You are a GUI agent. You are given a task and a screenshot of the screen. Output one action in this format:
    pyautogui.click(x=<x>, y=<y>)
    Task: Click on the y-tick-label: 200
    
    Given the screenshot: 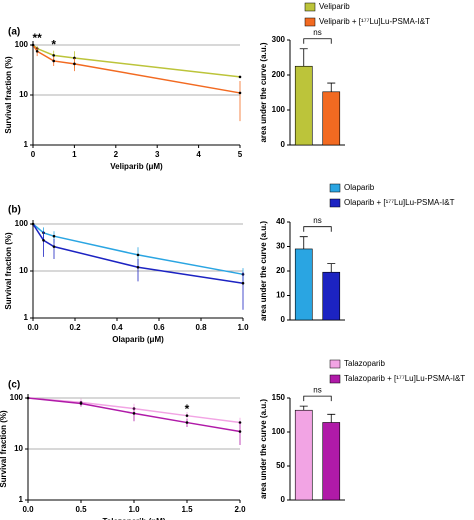 What is the action you would take?
    pyautogui.click(x=279, y=74)
    